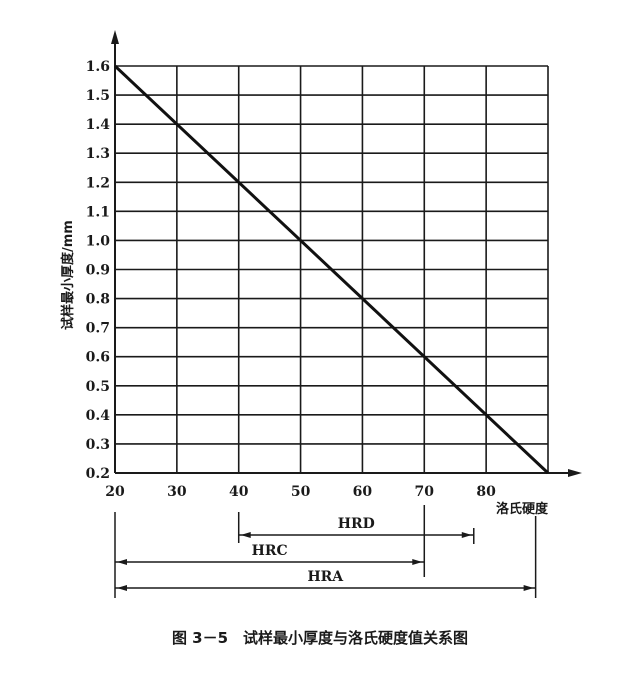  I want to click on y-tick-label: 0.4, so click(98, 416).